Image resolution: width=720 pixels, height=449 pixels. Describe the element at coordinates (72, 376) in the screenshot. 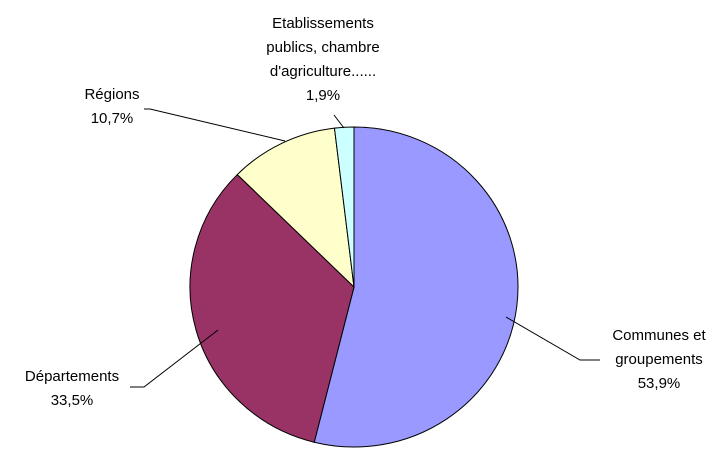

I see `slice-label-departements: Départements` at that location.